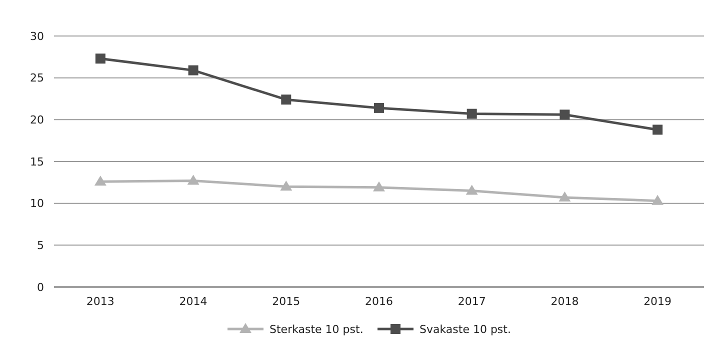 This screenshot has height=341, width=719. Describe the element at coordinates (40, 245) in the screenshot. I see `y-tick-label: 5` at that location.